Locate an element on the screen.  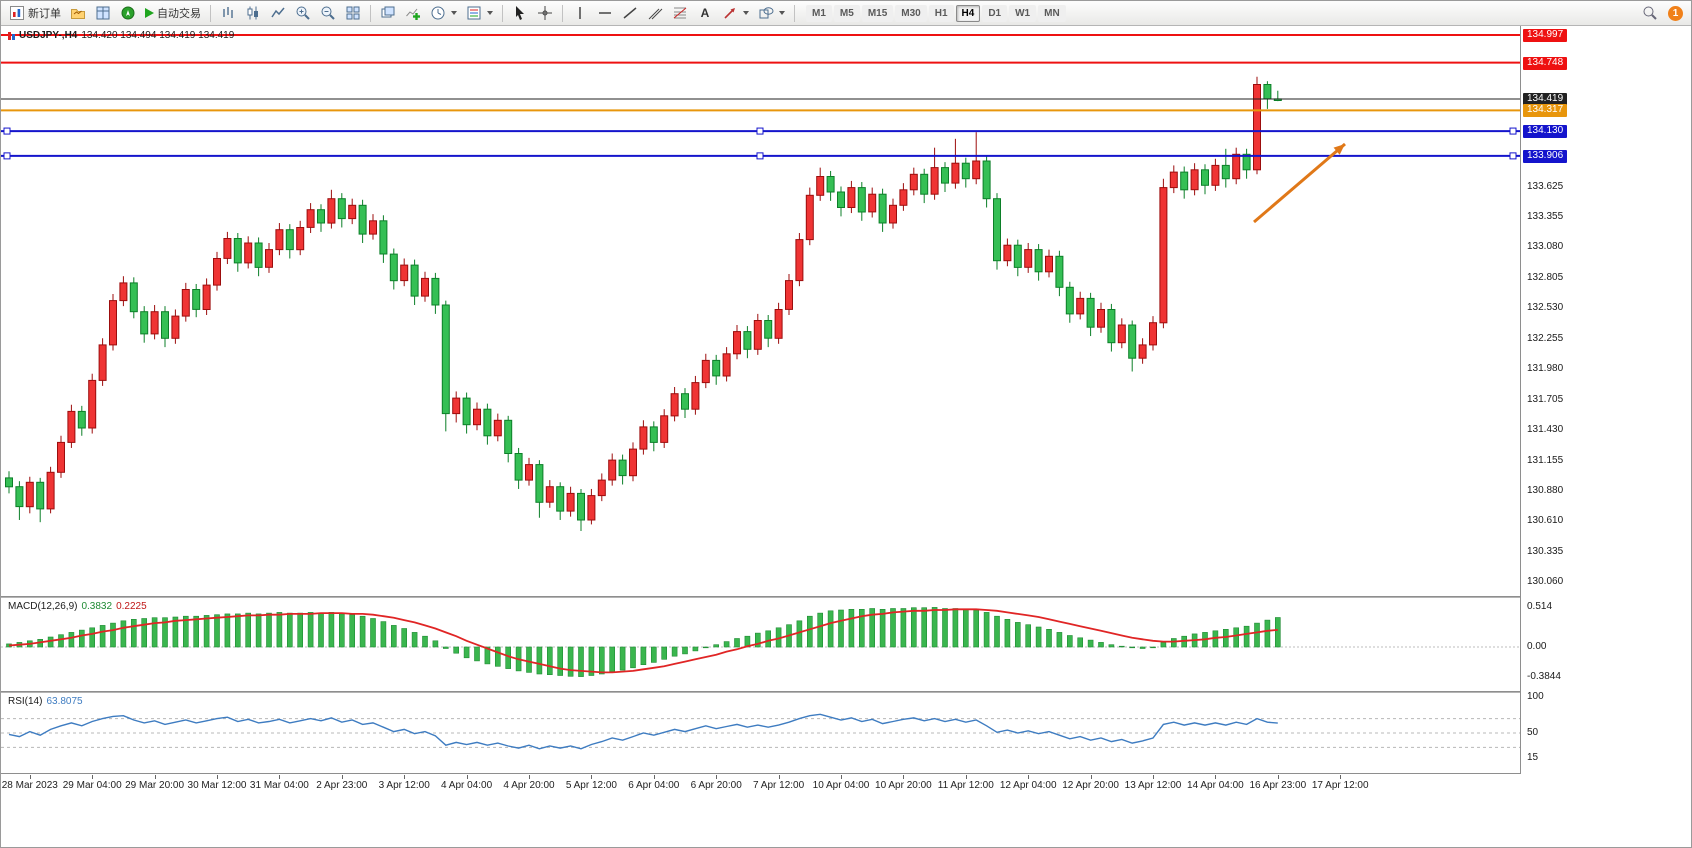
time-axis-label: 29 Mar 04:00 is located at coordinates (92, 785).